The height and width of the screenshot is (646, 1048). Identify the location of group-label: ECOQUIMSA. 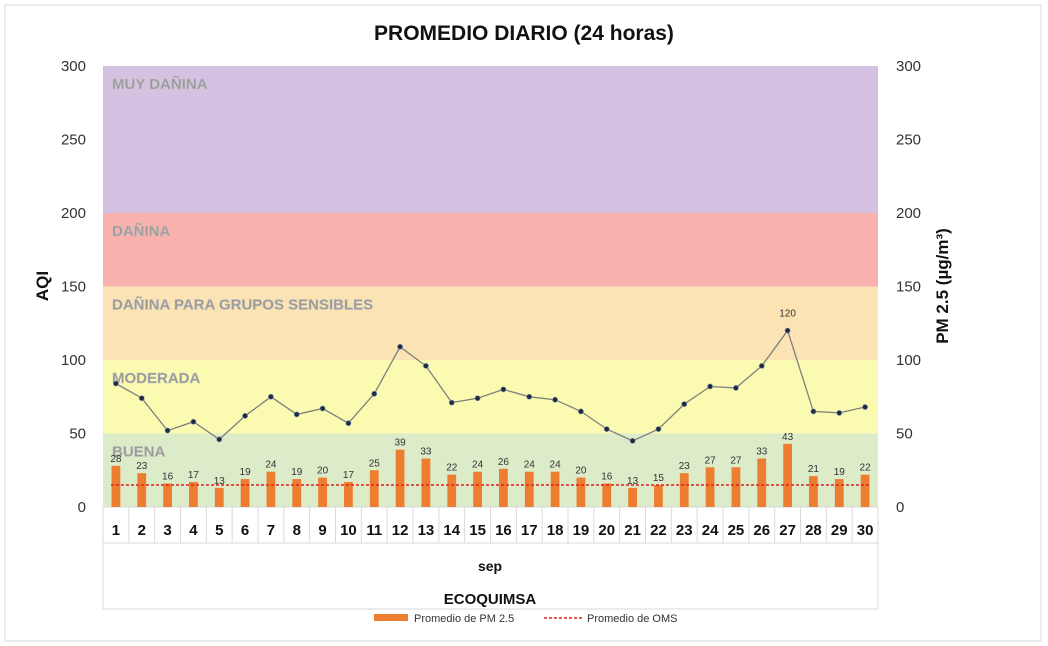
(490, 599).